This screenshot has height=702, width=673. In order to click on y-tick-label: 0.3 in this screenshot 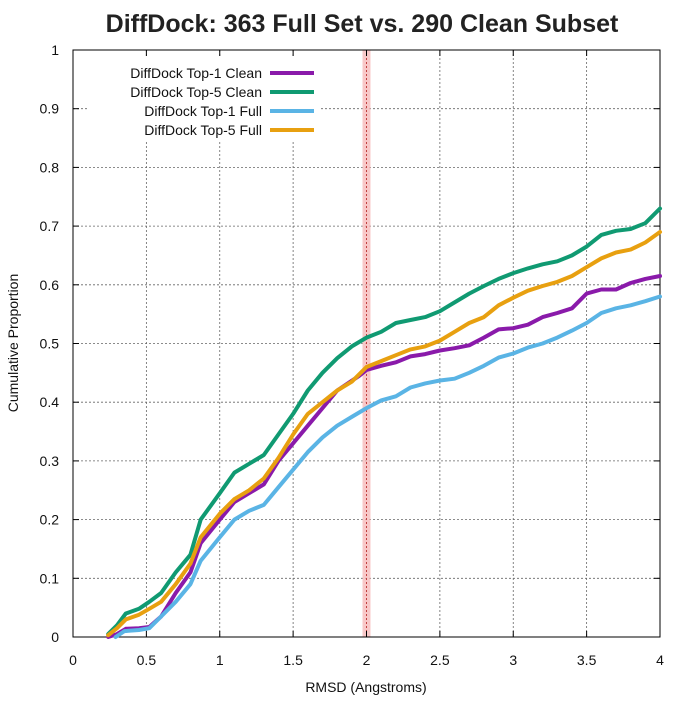, I will do `click(50, 461)`.